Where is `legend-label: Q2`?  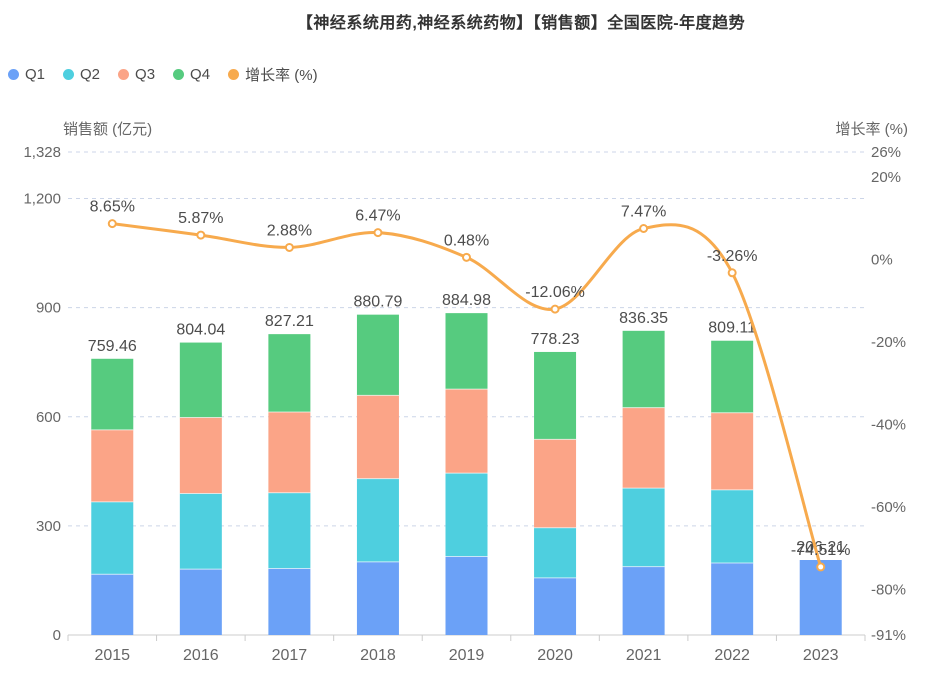 legend-label: Q2 is located at coordinates (90, 74).